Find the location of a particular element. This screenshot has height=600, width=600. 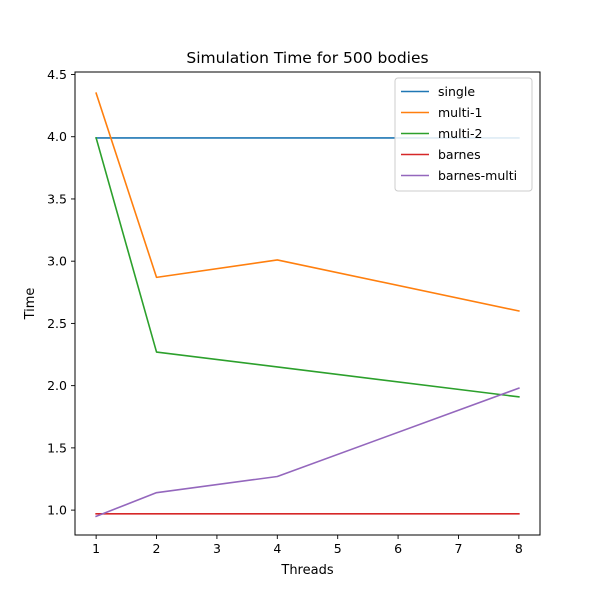

x-tick-label: 5 is located at coordinates (338, 548).